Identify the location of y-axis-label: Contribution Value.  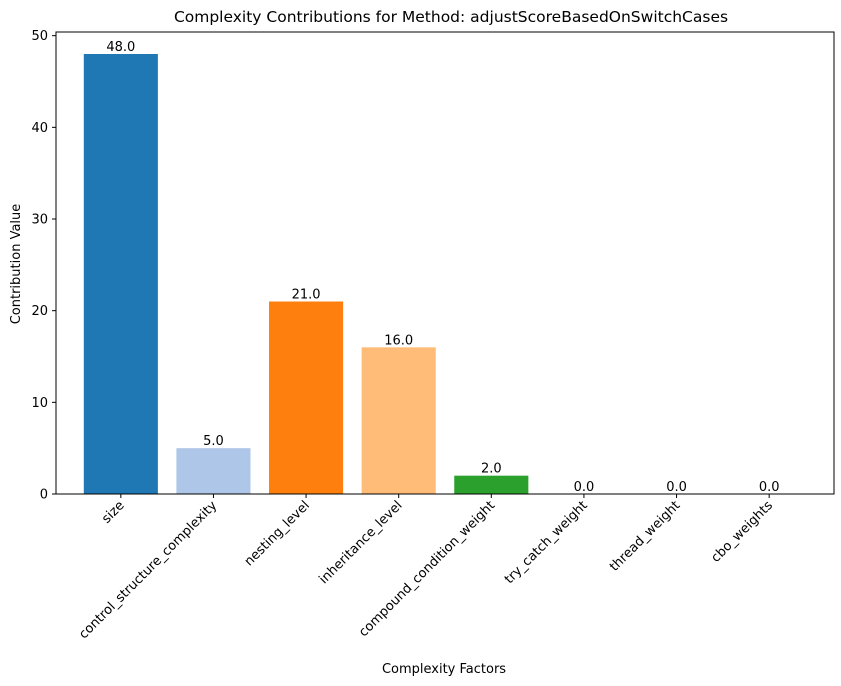
(16, 264).